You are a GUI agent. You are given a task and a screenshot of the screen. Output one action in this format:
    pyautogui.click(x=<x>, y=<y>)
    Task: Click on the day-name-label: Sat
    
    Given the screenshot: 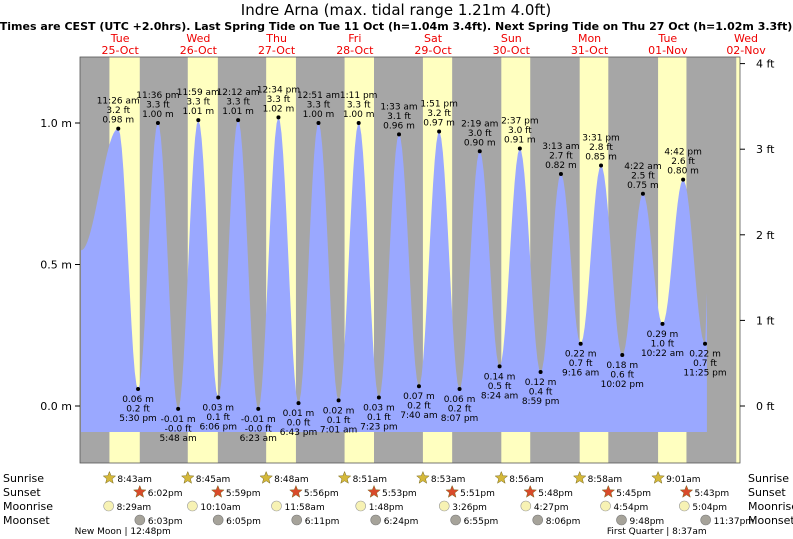 What is the action you would take?
    pyautogui.click(x=433, y=38)
    